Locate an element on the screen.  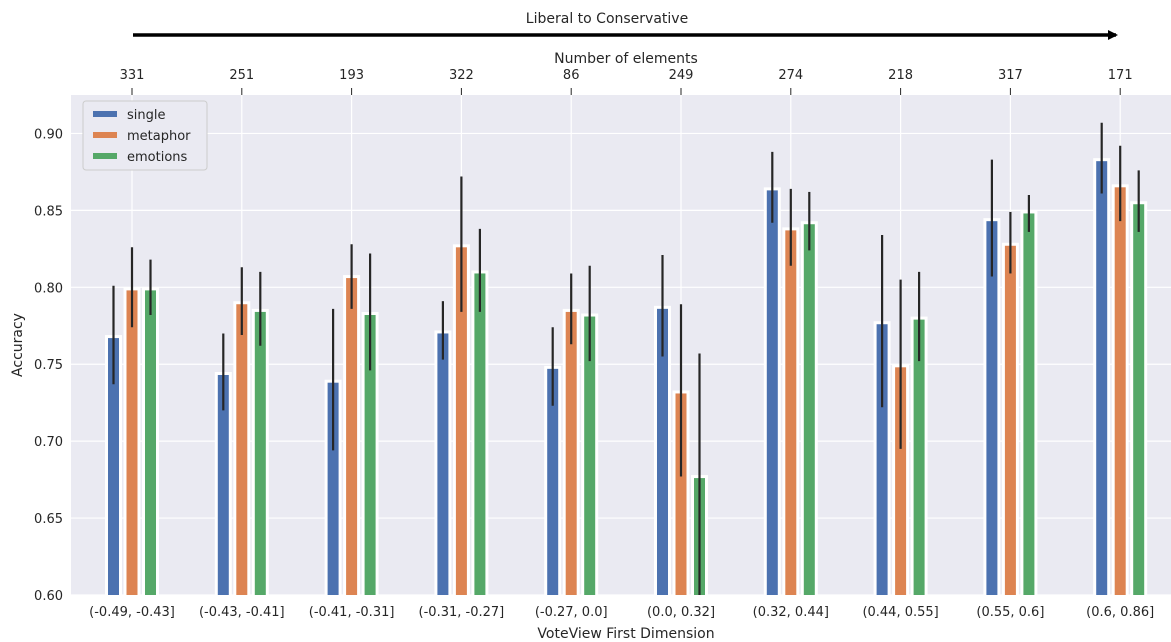
legend-label-emotions: emotions is located at coordinates (157, 157).